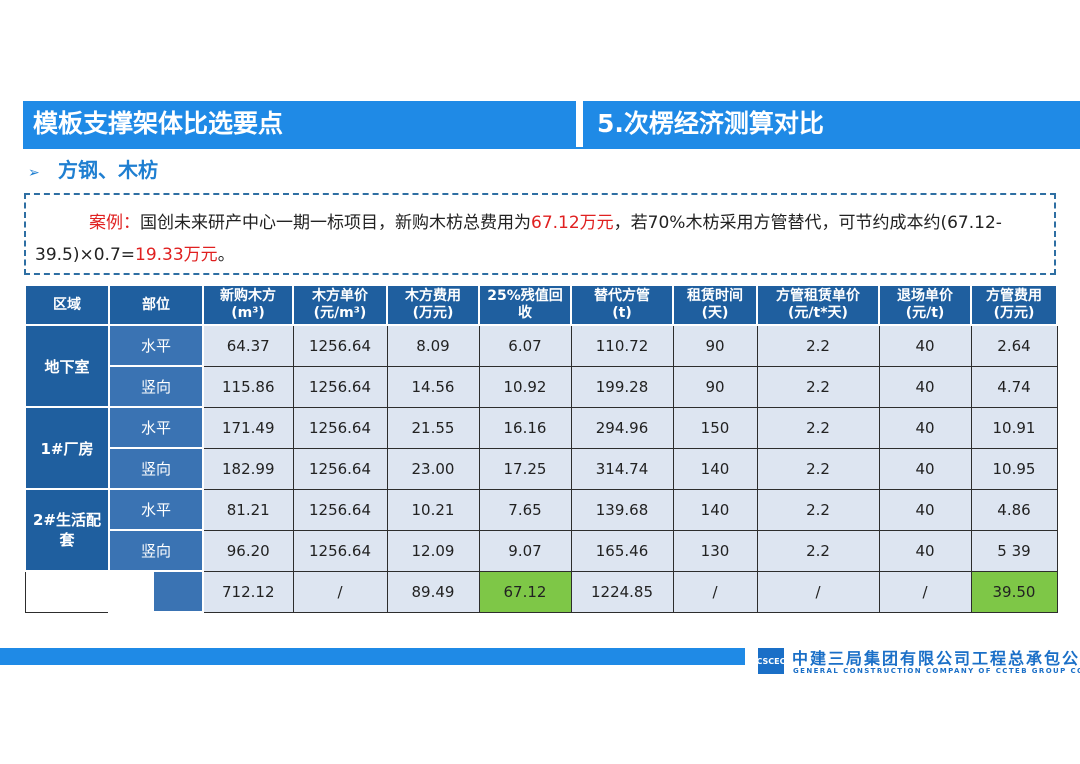  What do you see at coordinates (114, 223) in the screenshot?
I see `case-label: 案例：` at bounding box center [114, 223].